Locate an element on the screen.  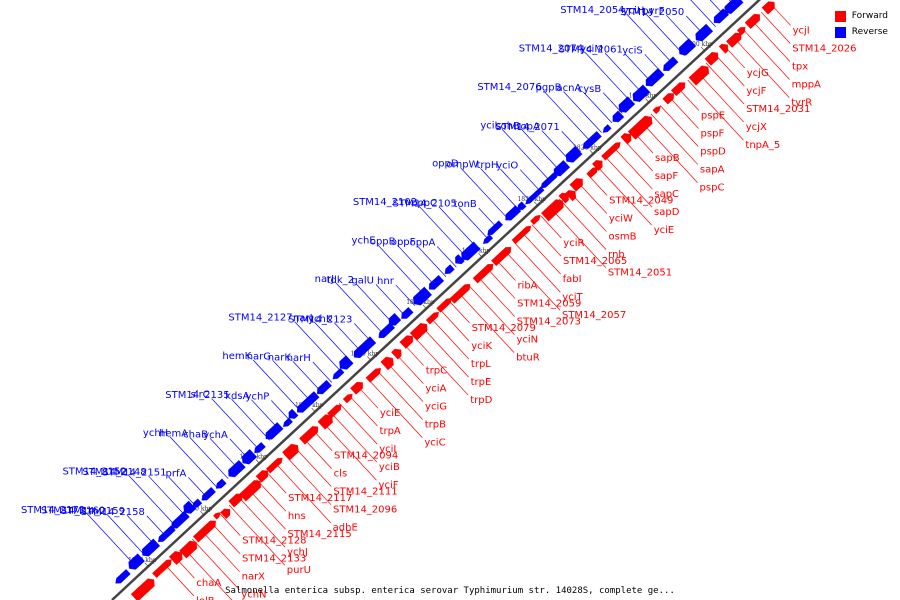
forward-gene-label: cls is located at coordinates (341, 474).